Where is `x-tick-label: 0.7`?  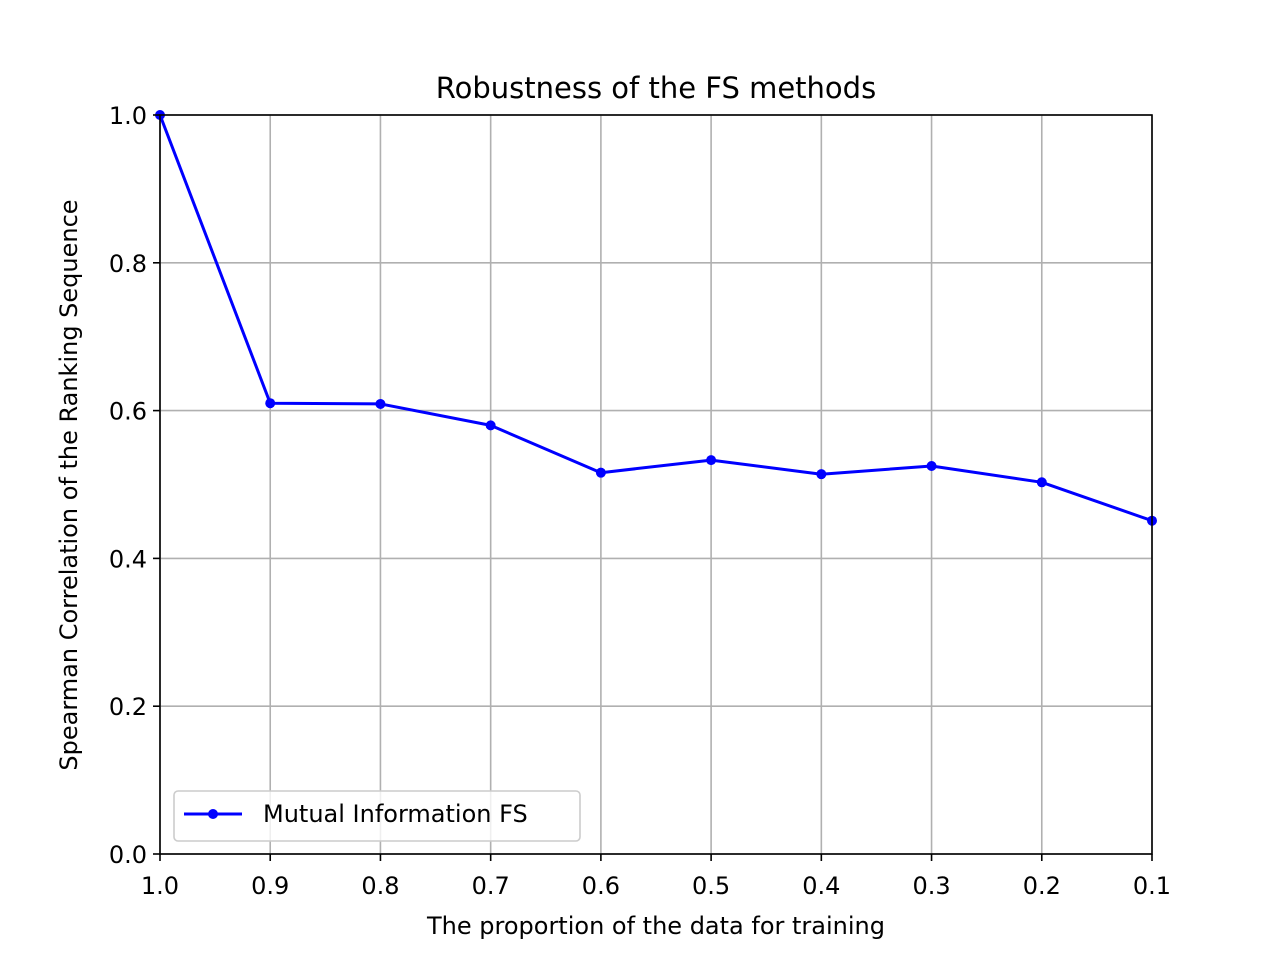
x-tick-label: 0.7 is located at coordinates (491, 886).